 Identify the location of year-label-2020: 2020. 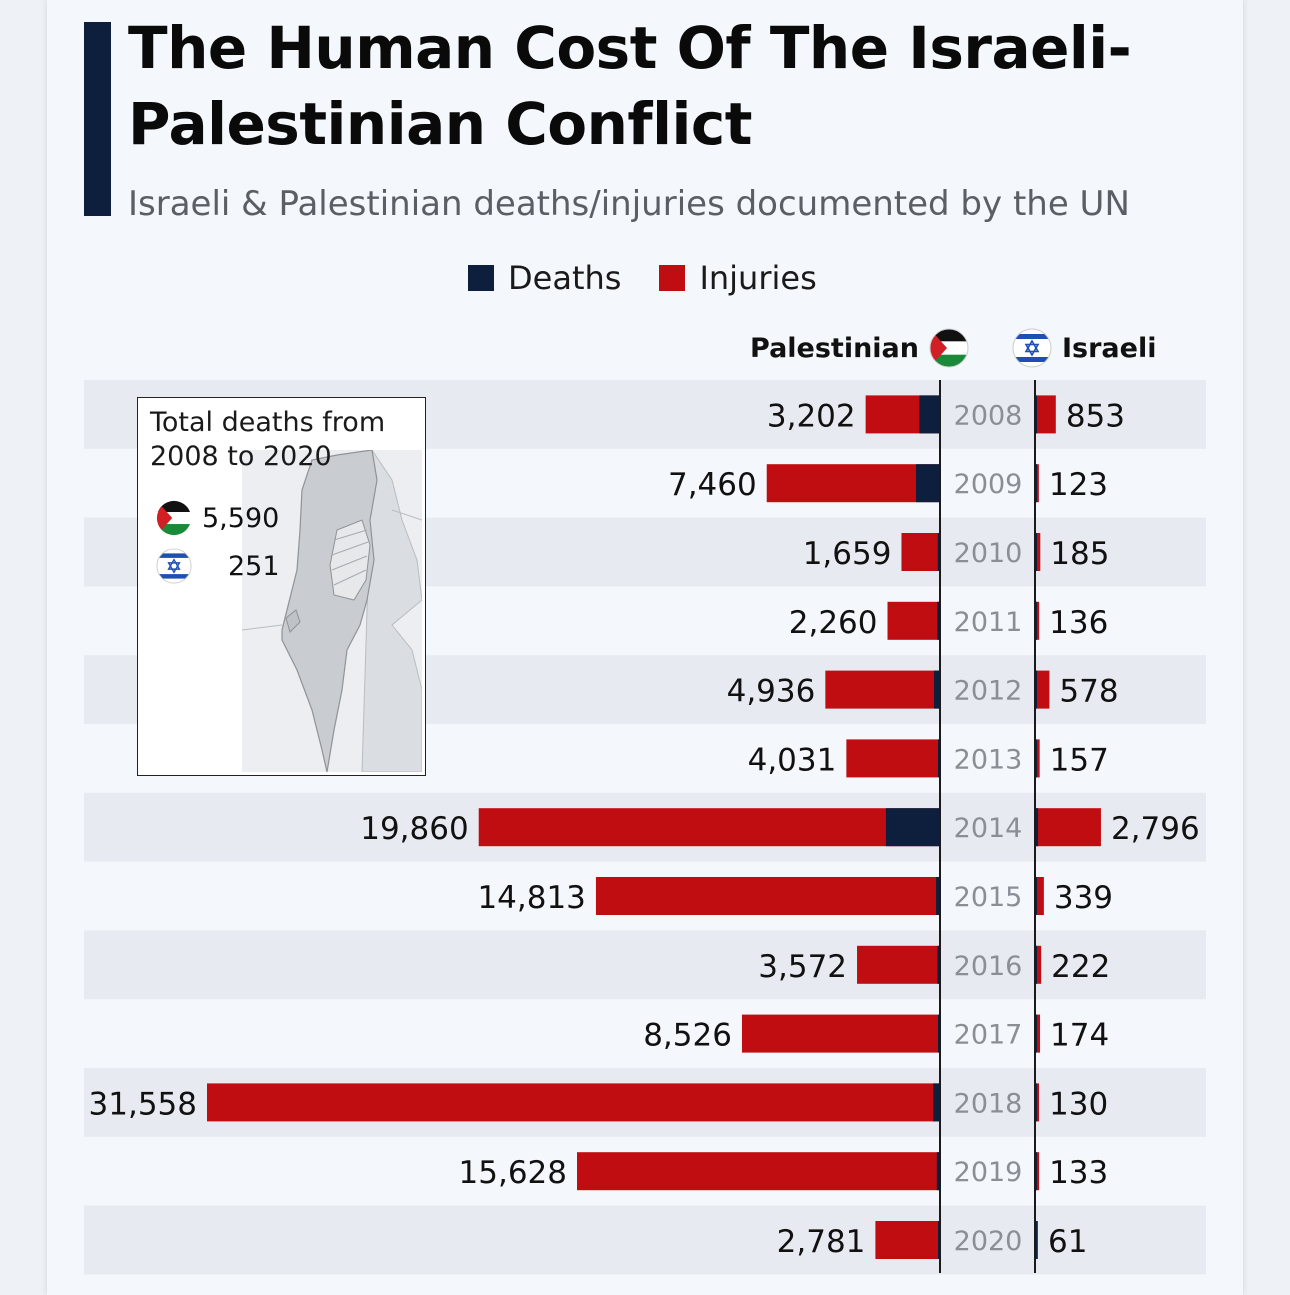
(988, 1241).